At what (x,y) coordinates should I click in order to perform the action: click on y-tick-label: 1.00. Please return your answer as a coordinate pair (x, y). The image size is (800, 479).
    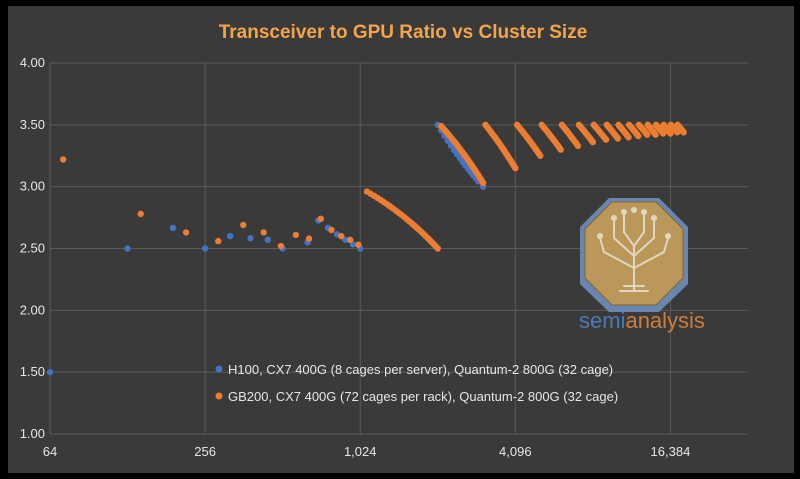
    Looking at the image, I should click on (32, 433).